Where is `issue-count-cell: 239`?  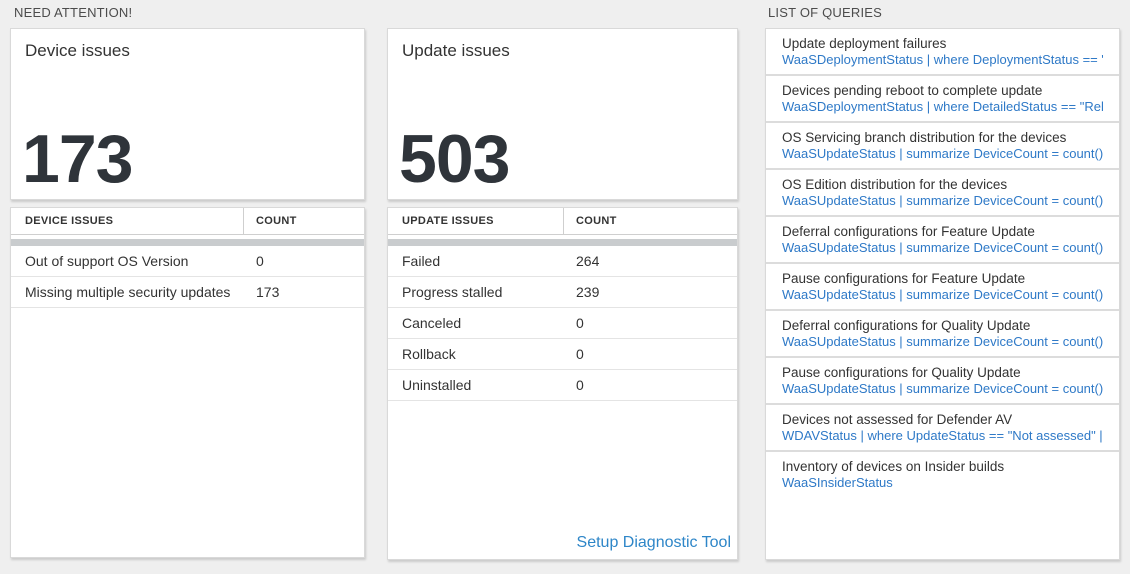 issue-count-cell: 239 is located at coordinates (588, 292).